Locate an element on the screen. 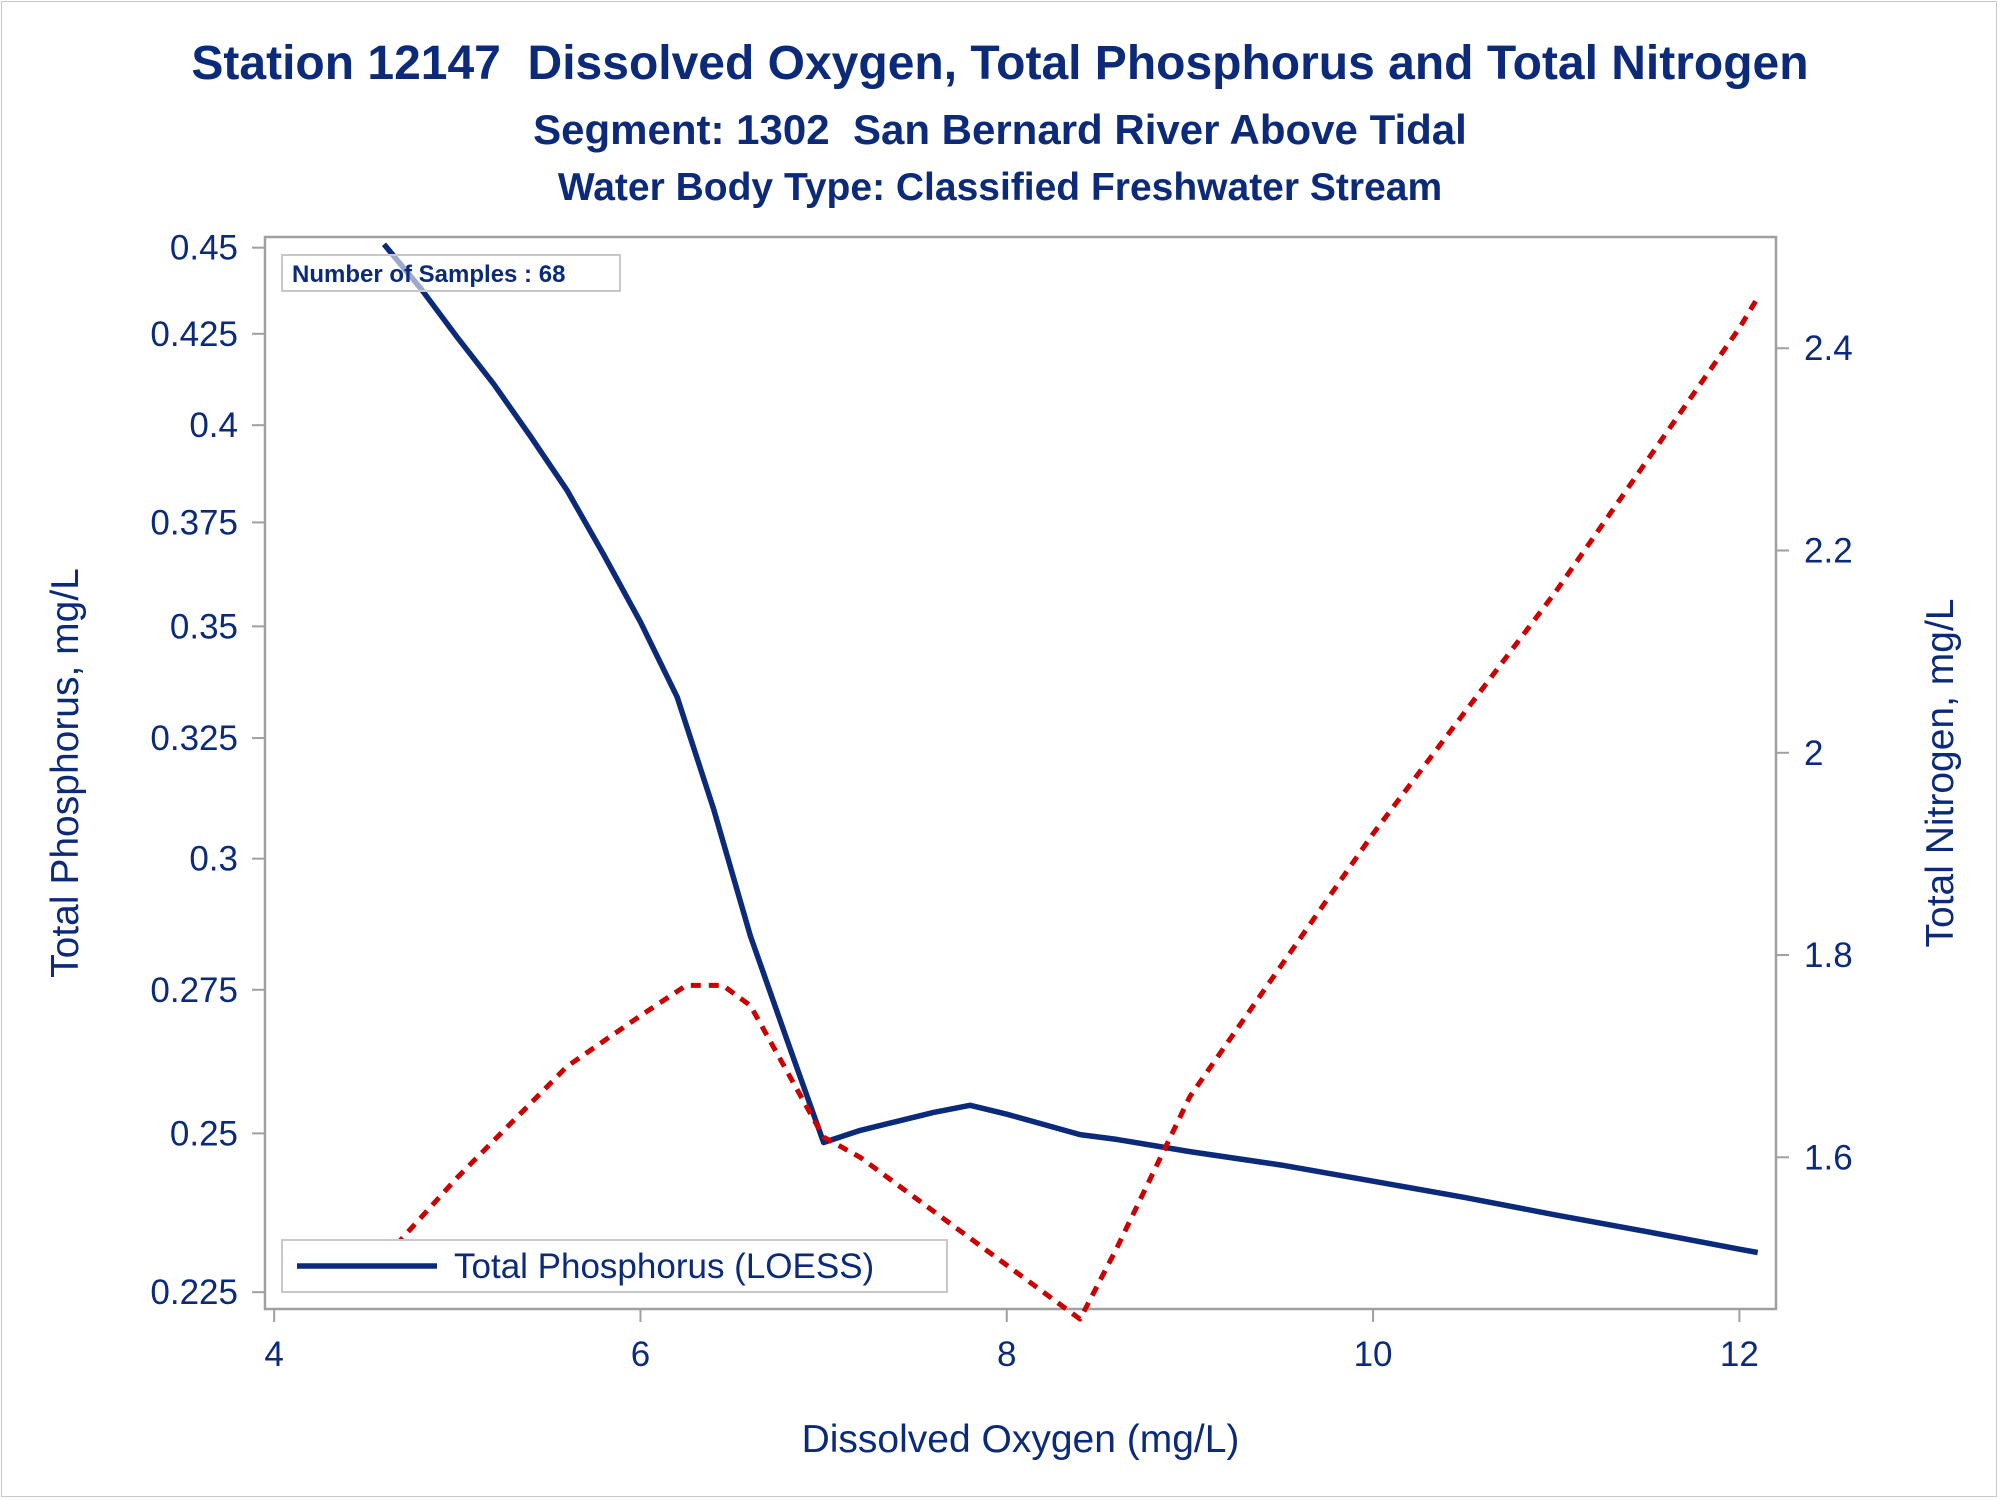  y2-tick-label: 2.4 is located at coordinates (1828, 348).